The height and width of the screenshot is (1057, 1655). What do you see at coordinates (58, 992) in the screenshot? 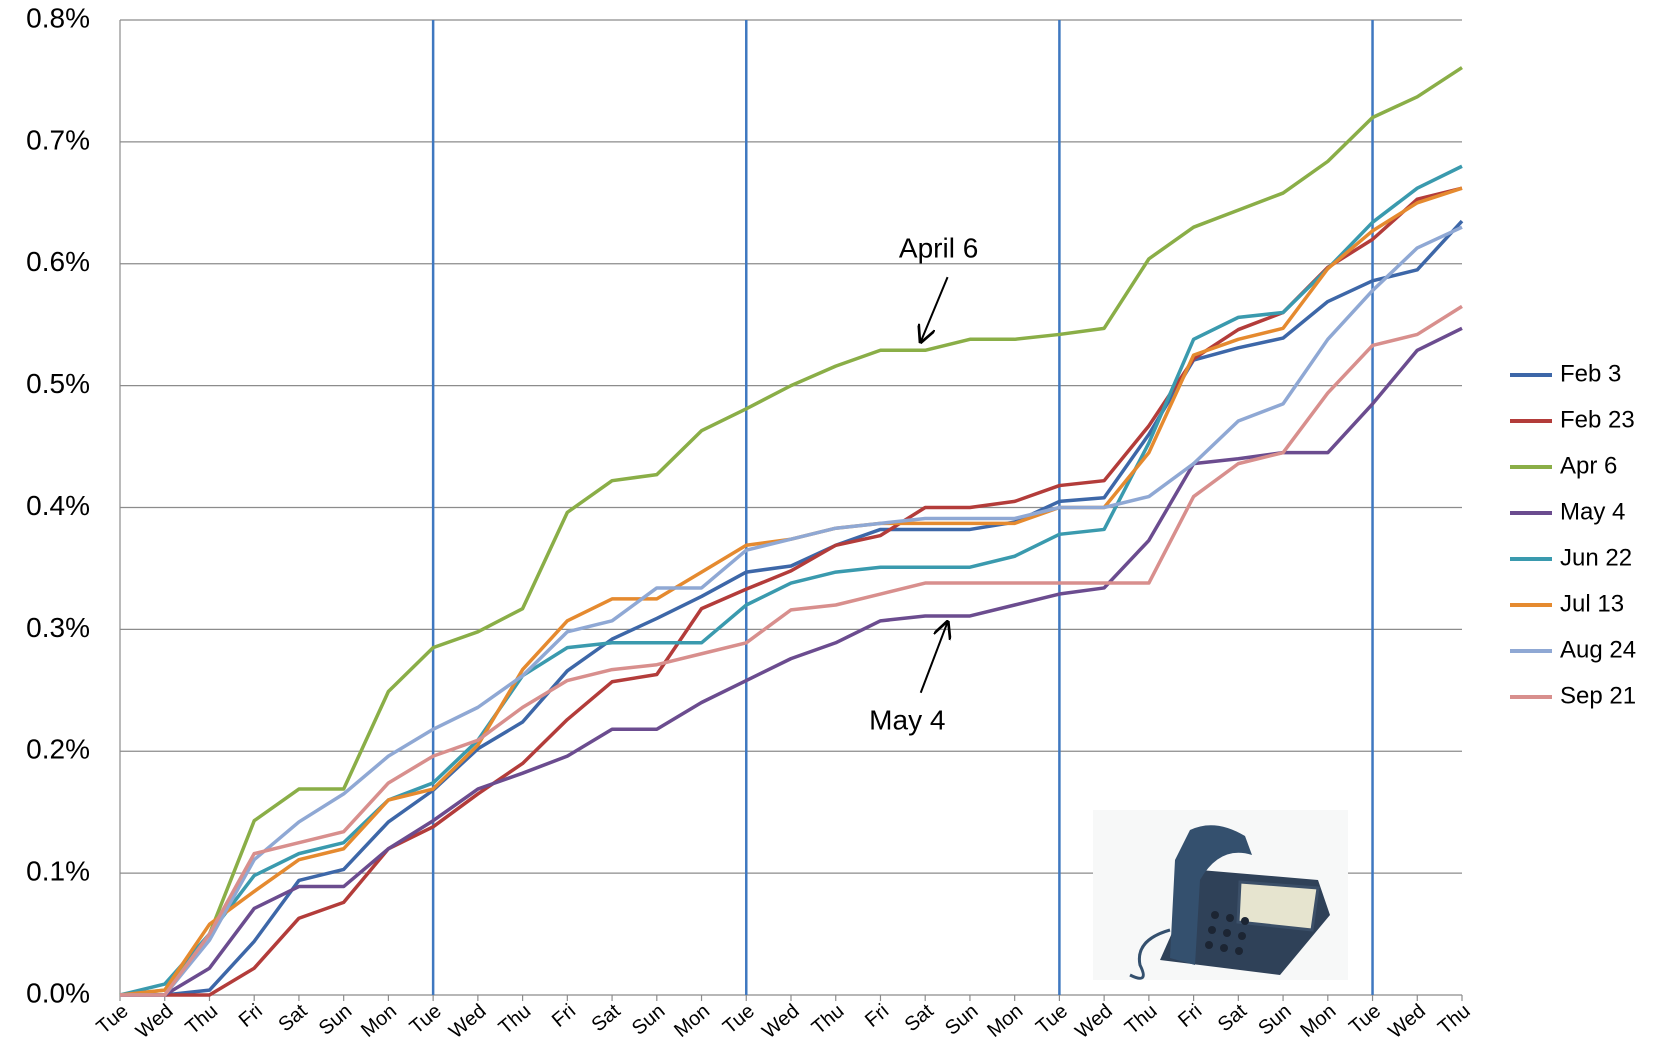
I see `y-tick-label: 0.0%` at bounding box center [58, 992].